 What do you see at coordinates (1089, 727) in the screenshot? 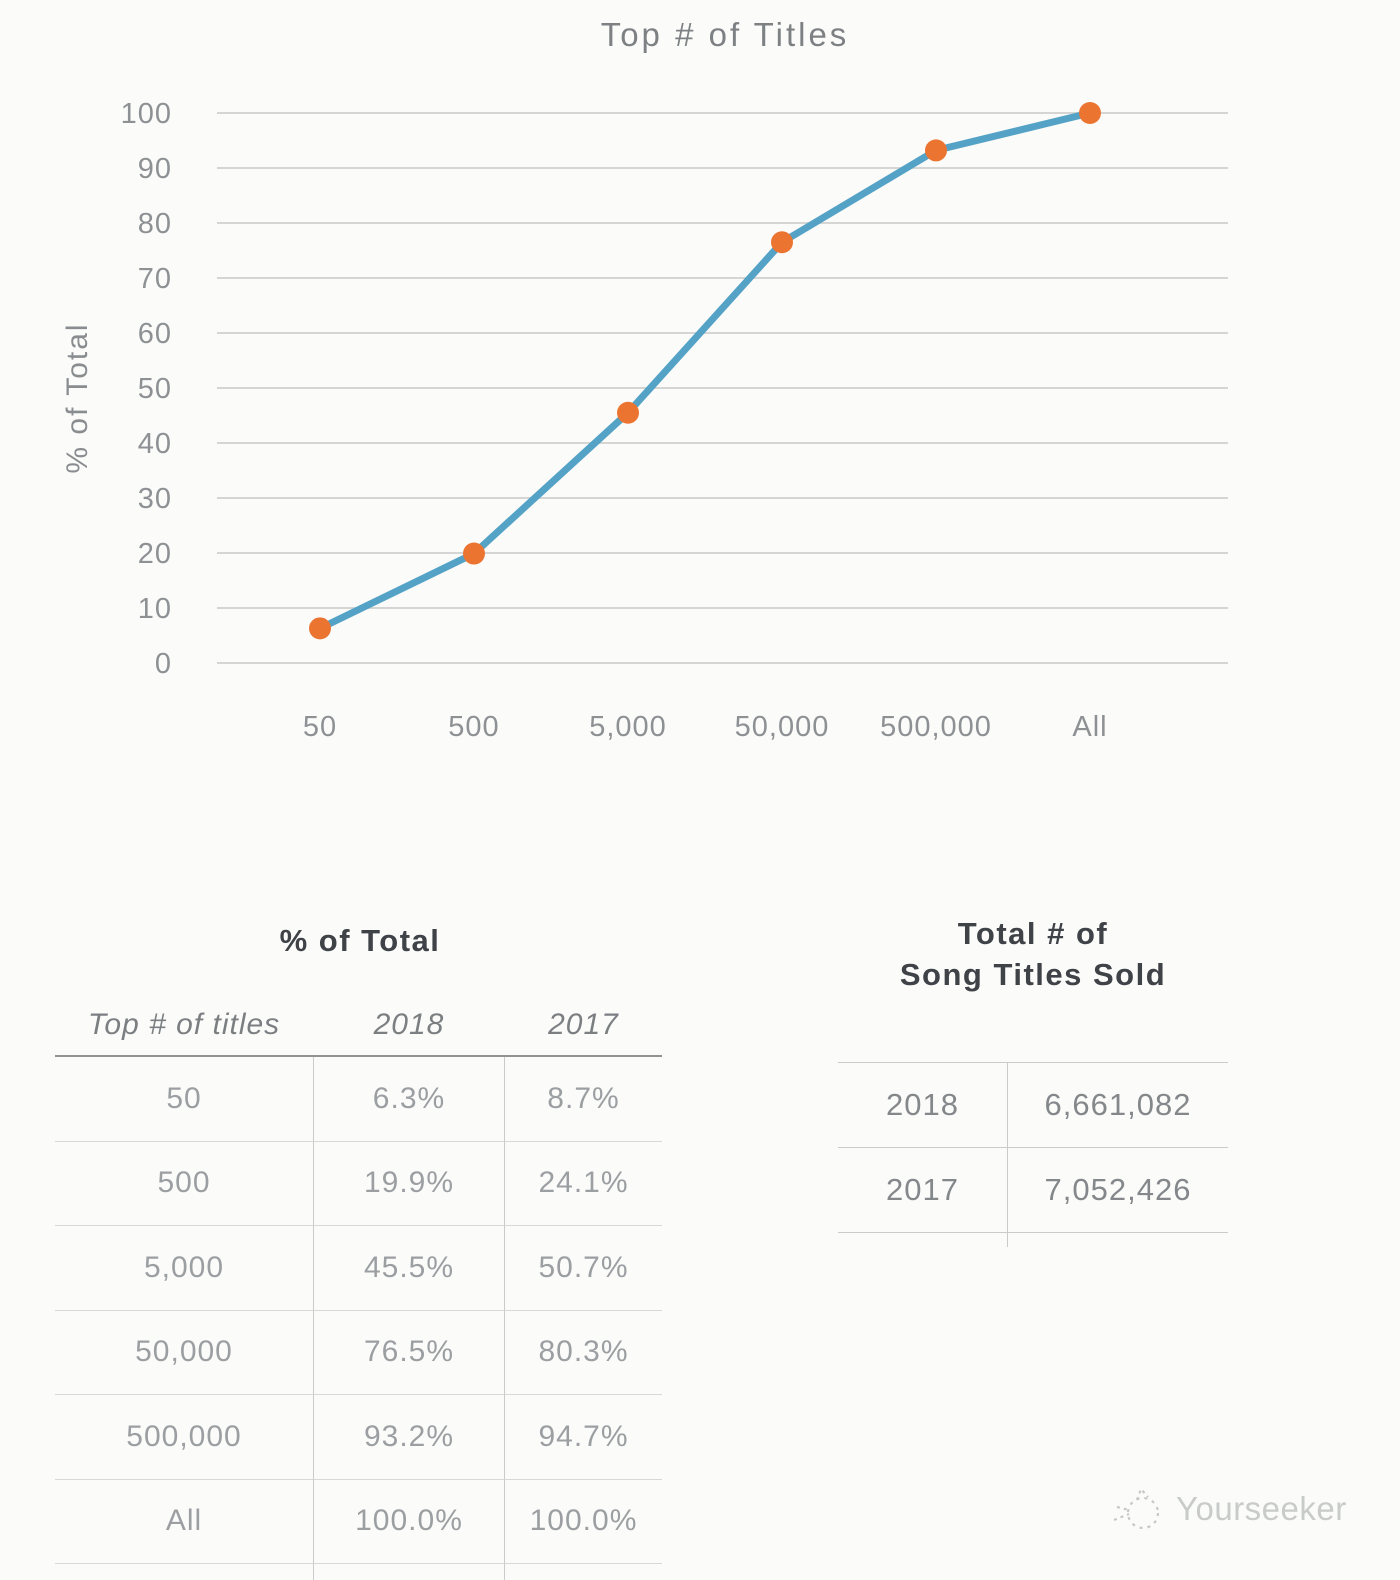
I see `x-tick-label: All` at bounding box center [1089, 727].